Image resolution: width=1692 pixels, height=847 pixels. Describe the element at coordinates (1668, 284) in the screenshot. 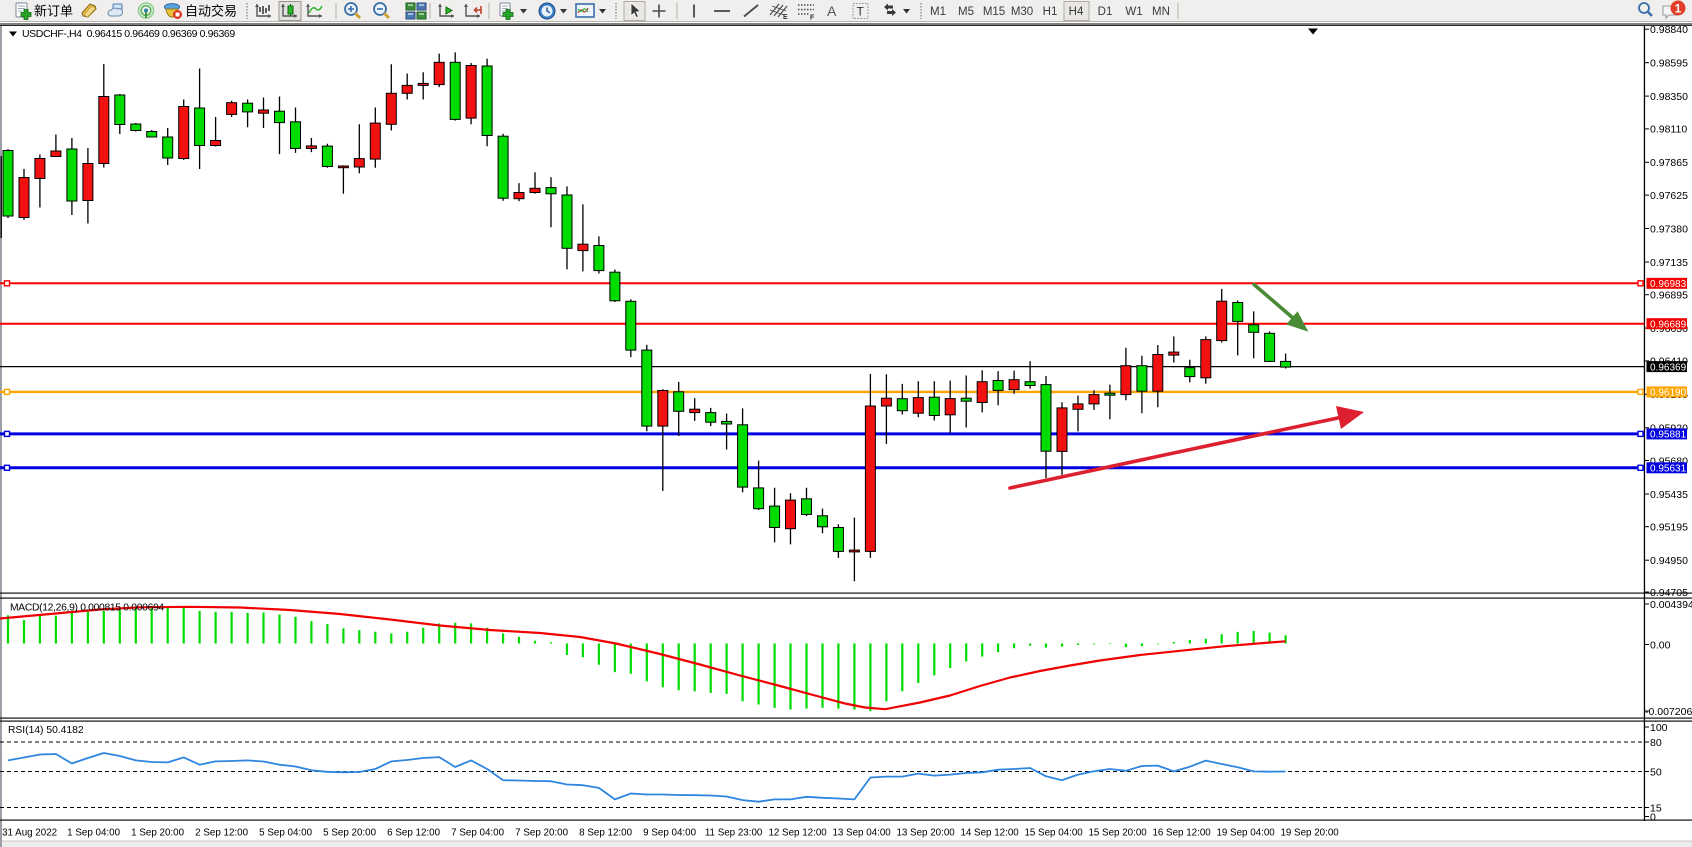

I see `svg-text: 0.96983` at that location.